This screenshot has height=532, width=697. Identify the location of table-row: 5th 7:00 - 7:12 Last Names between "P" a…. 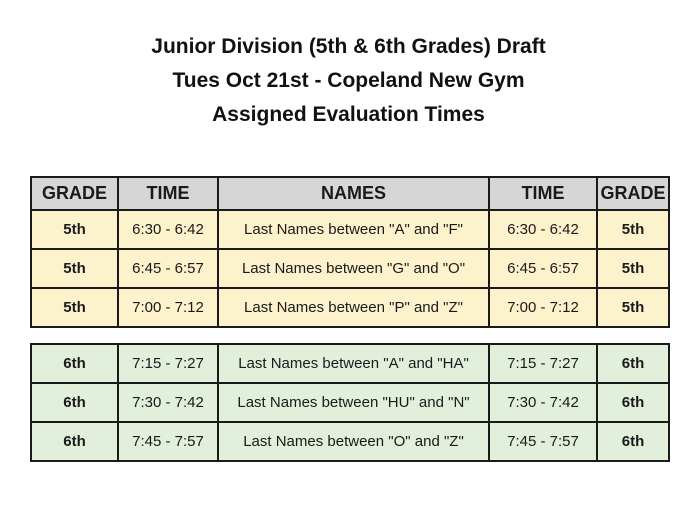
(350, 307).